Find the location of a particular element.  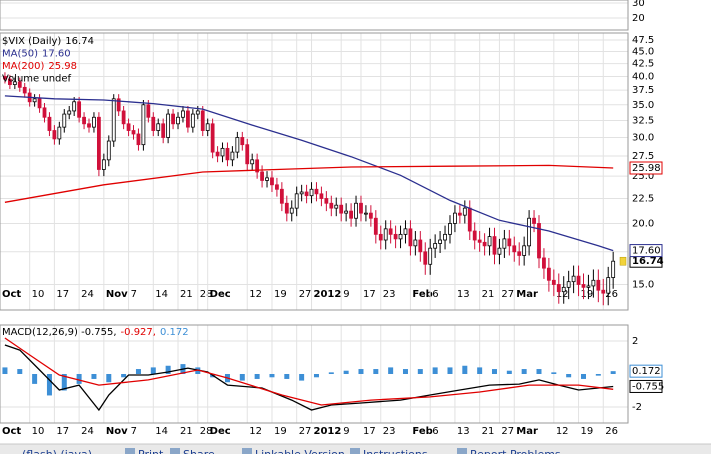

x-tick-label: 24 is located at coordinates (87, 294).